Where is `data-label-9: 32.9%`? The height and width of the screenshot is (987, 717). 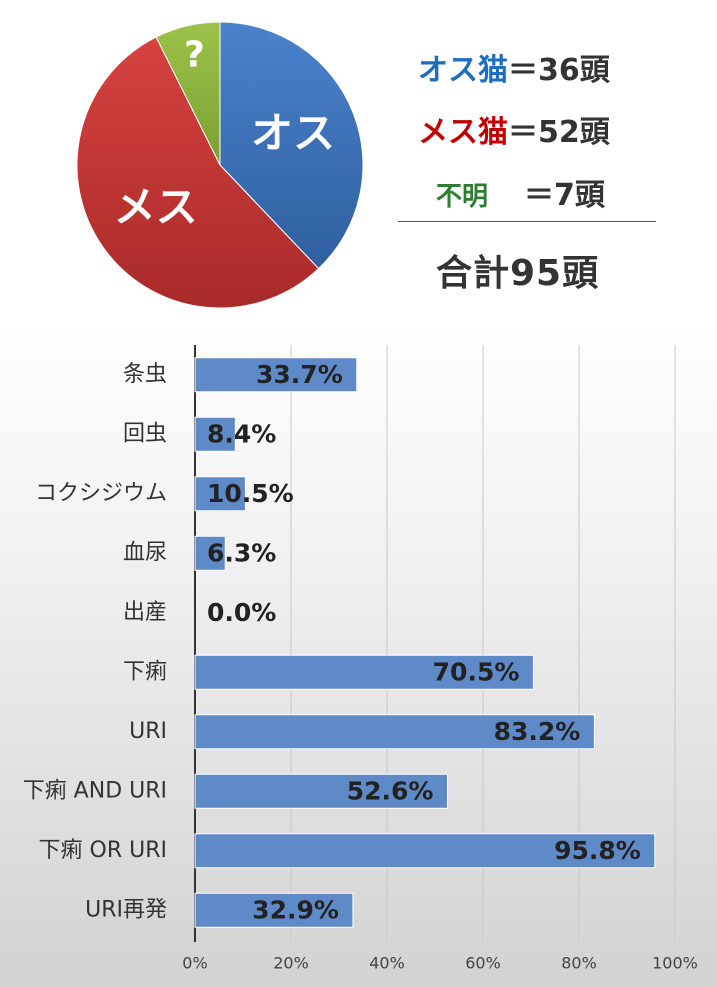
data-label-9: 32.9% is located at coordinates (295, 909).